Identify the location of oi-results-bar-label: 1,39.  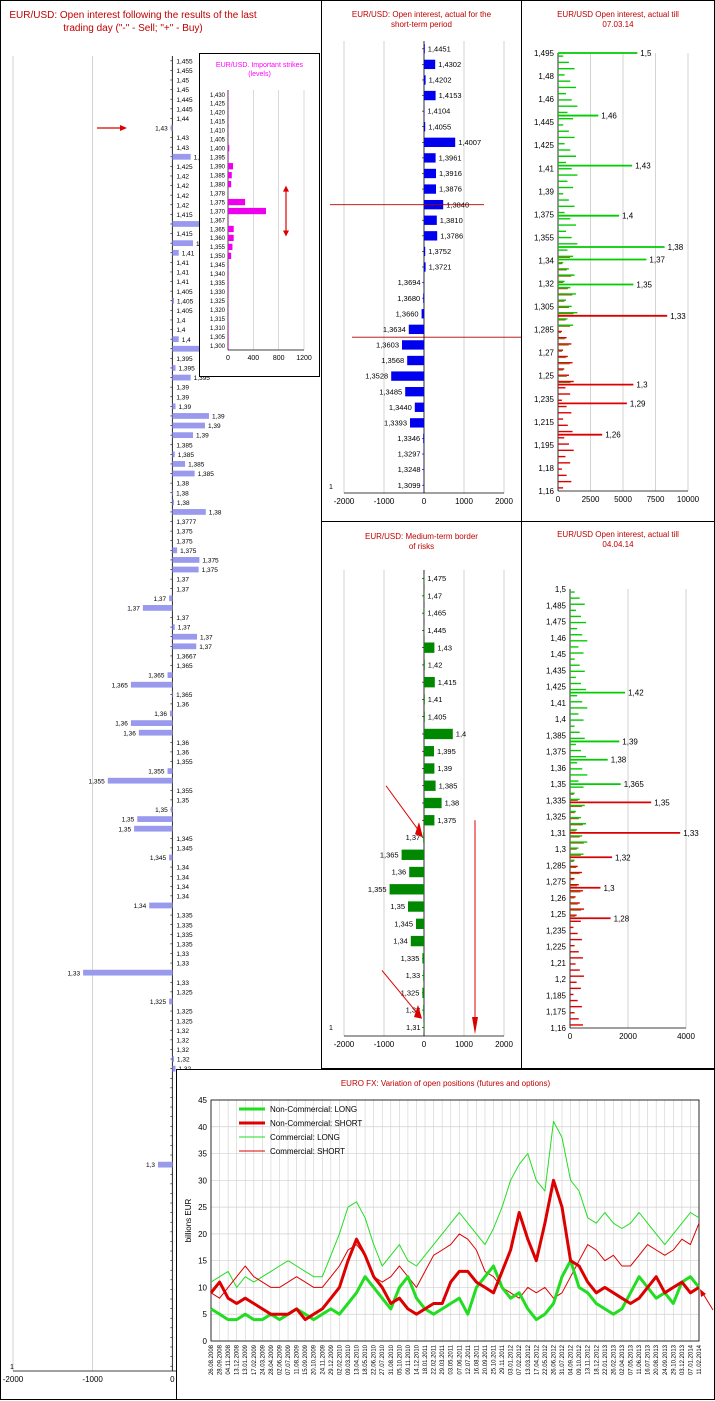
(202, 436).